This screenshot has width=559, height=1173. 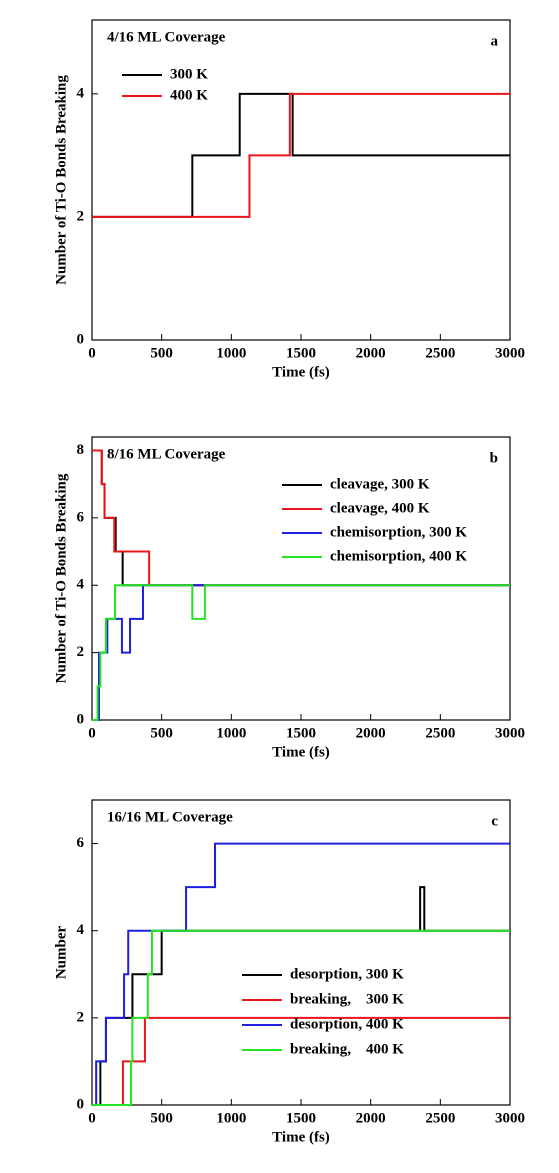 I want to click on legend-label: chemisorption, 400 K, so click(x=398, y=556).